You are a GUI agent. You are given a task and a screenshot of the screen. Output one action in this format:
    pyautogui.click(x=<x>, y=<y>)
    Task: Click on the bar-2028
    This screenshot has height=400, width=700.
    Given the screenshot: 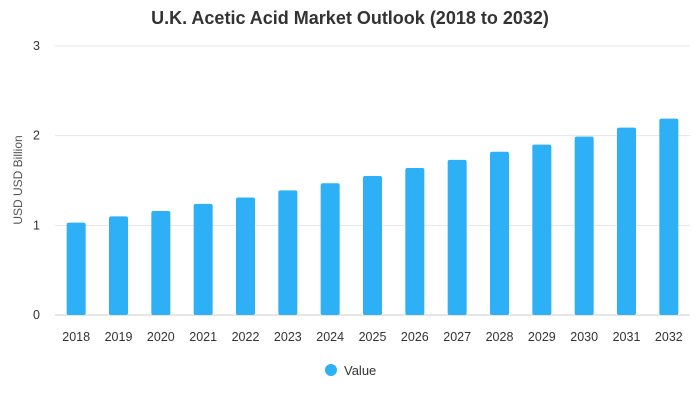 What is the action you would take?
    pyautogui.click(x=499, y=233)
    